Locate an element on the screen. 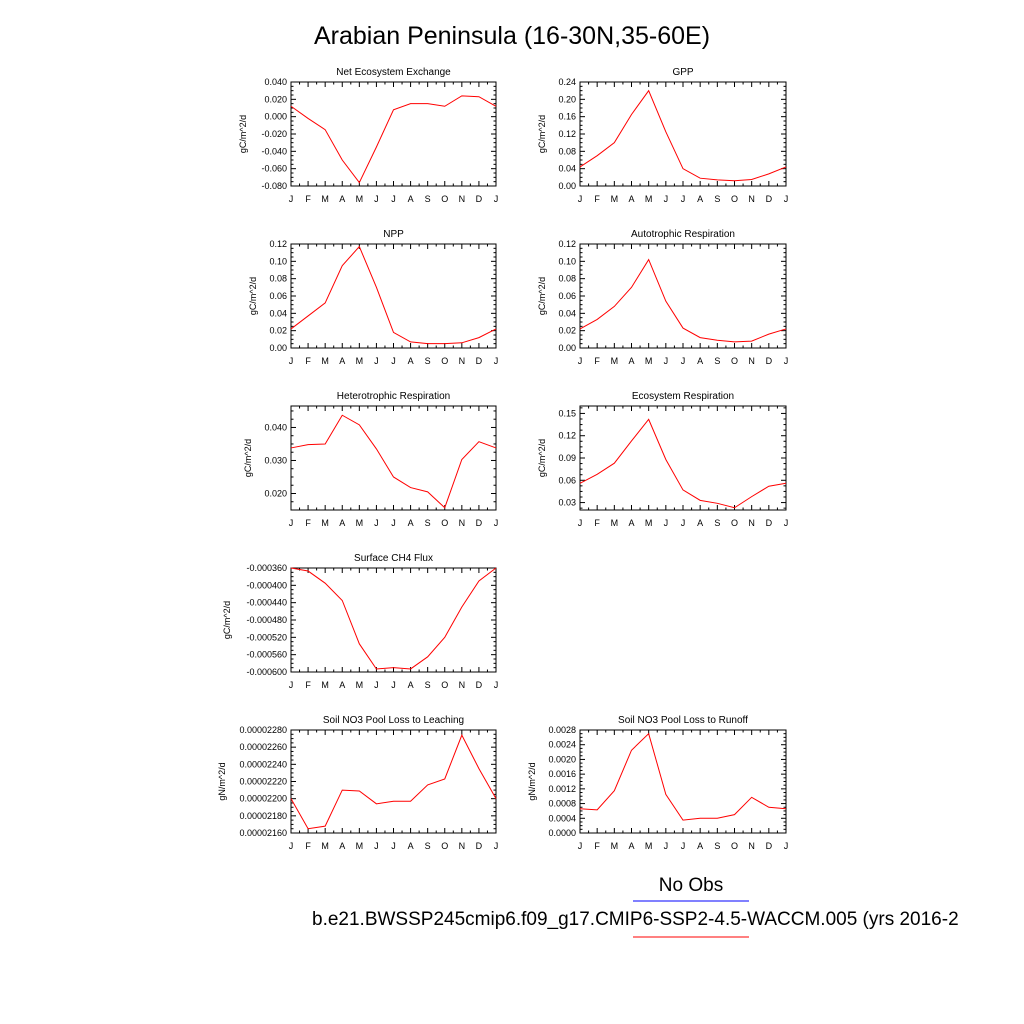 The height and width of the screenshot is (1024, 1024). y-tick-label: -0.000480 is located at coordinates (266, 620).